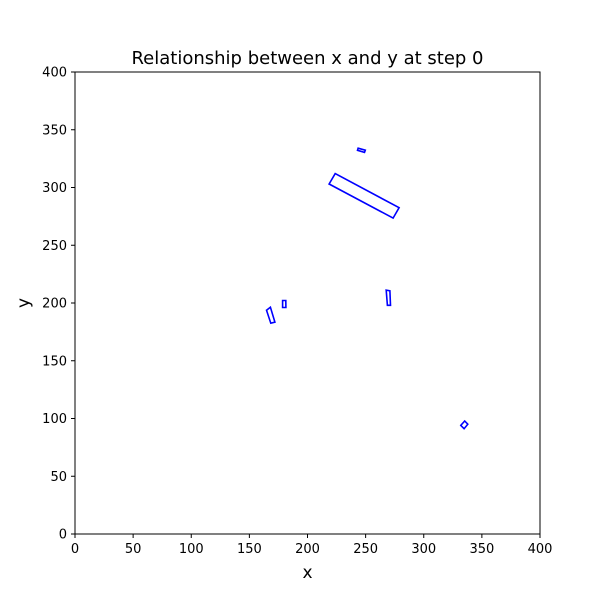 The width and height of the screenshot is (600, 600). I want to click on y-tick-label: 350, so click(54, 130).